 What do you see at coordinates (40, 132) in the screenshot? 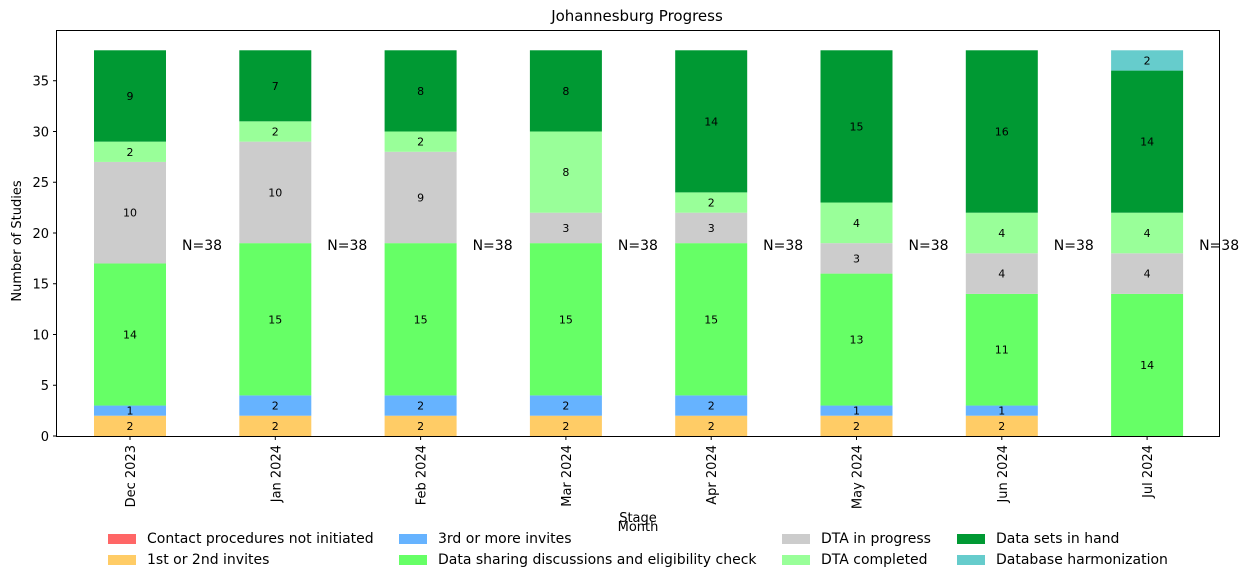
I see `y-tick-label: 30` at bounding box center [40, 132].